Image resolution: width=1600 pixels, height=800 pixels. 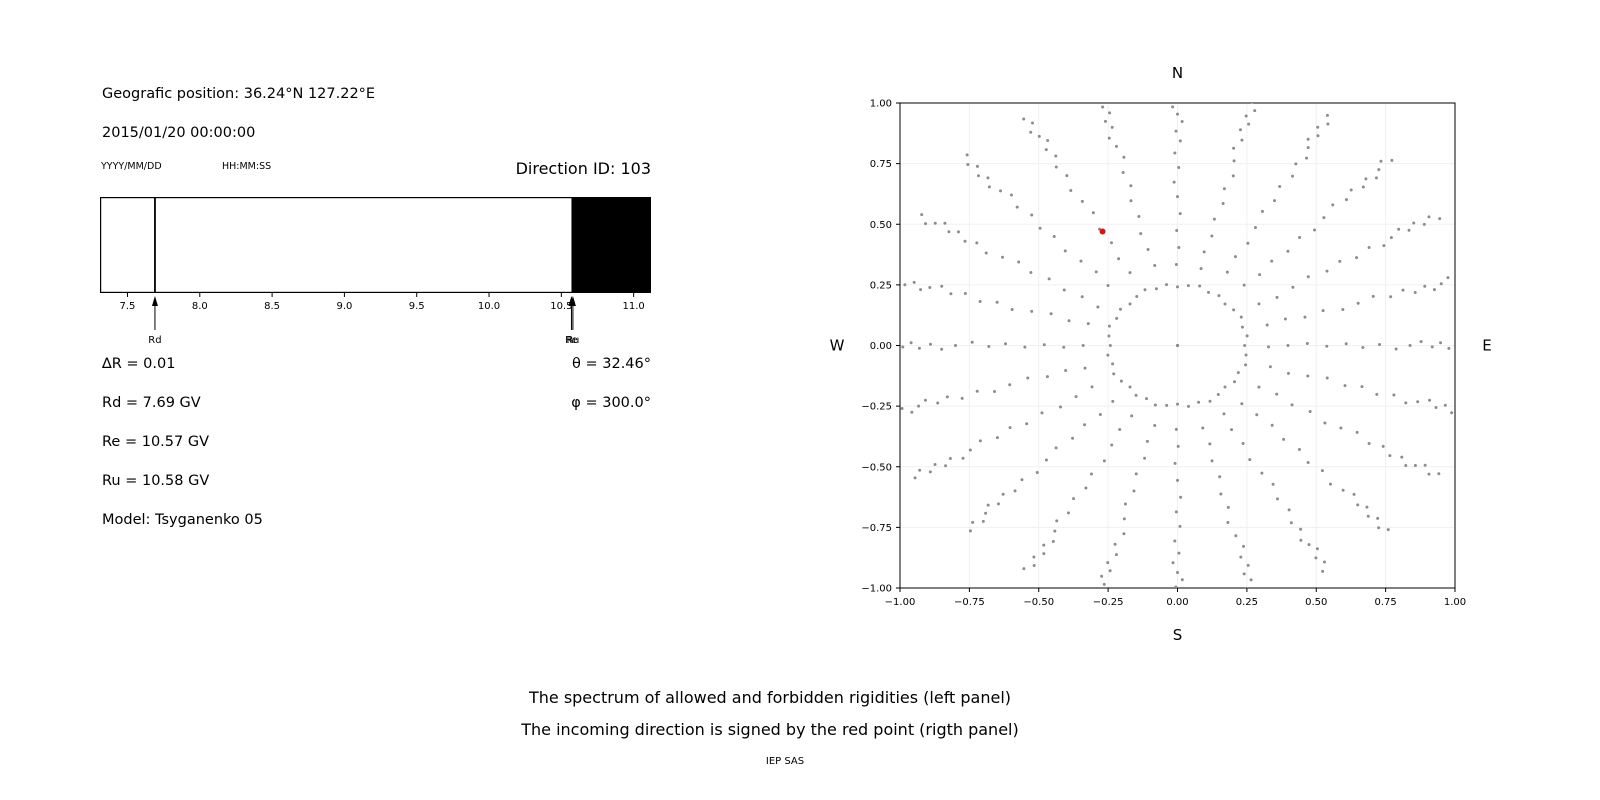 I want to click on svg-text: Re, so click(x=571, y=340).